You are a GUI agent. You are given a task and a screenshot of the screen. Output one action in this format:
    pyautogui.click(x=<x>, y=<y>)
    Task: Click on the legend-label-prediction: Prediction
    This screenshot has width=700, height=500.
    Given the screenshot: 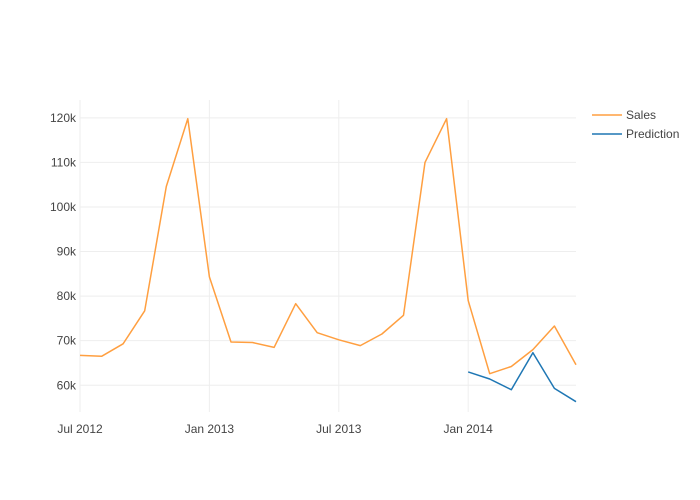 What is the action you would take?
    pyautogui.click(x=652, y=134)
    